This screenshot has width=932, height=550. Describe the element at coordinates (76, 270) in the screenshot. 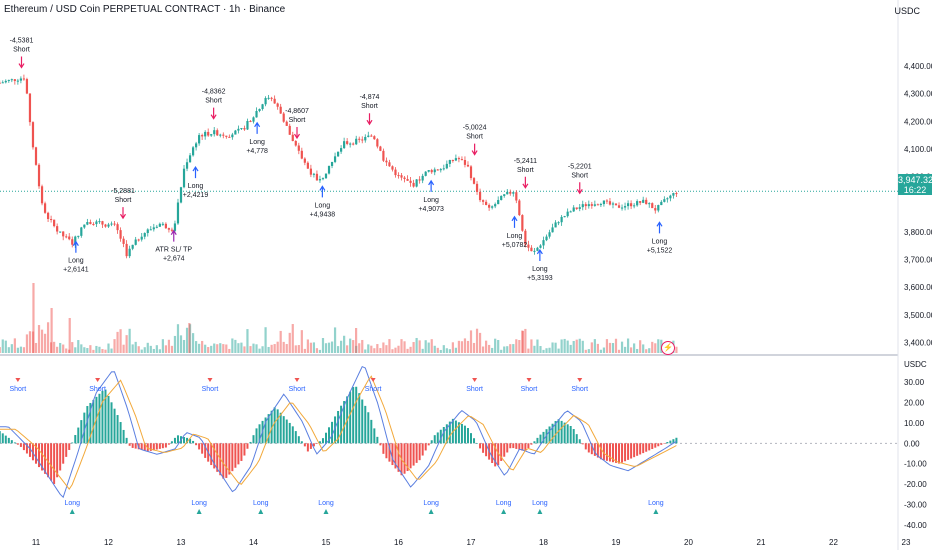

I see `signal-value: +2,6141` at that location.